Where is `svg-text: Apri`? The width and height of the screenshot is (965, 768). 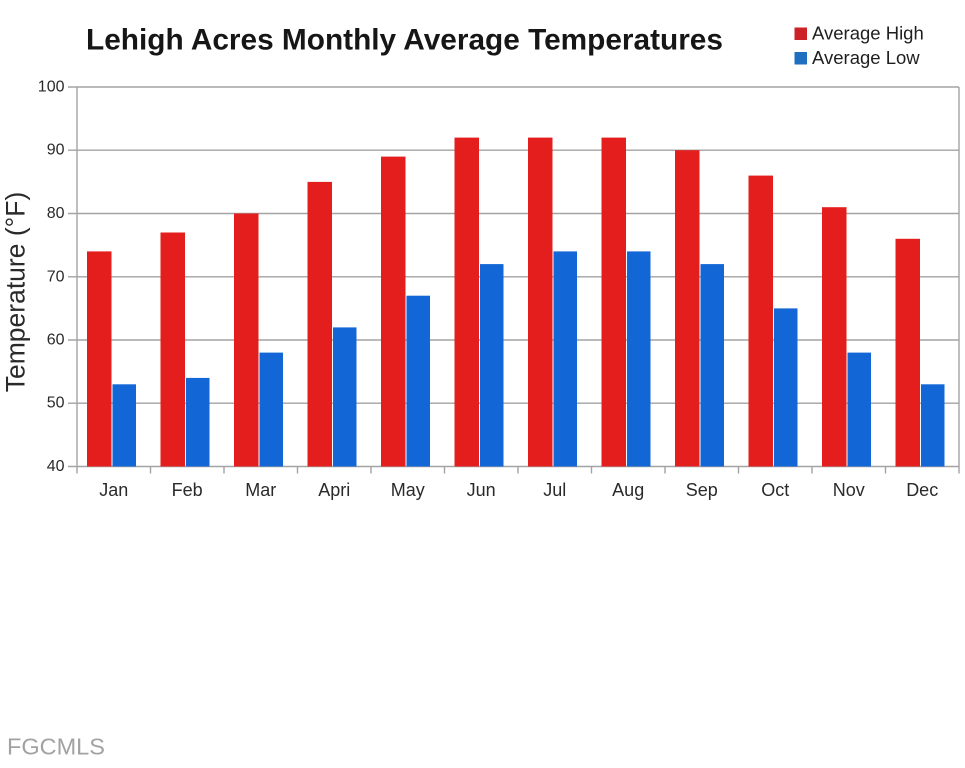 svg-text: Apri is located at coordinates (334, 490).